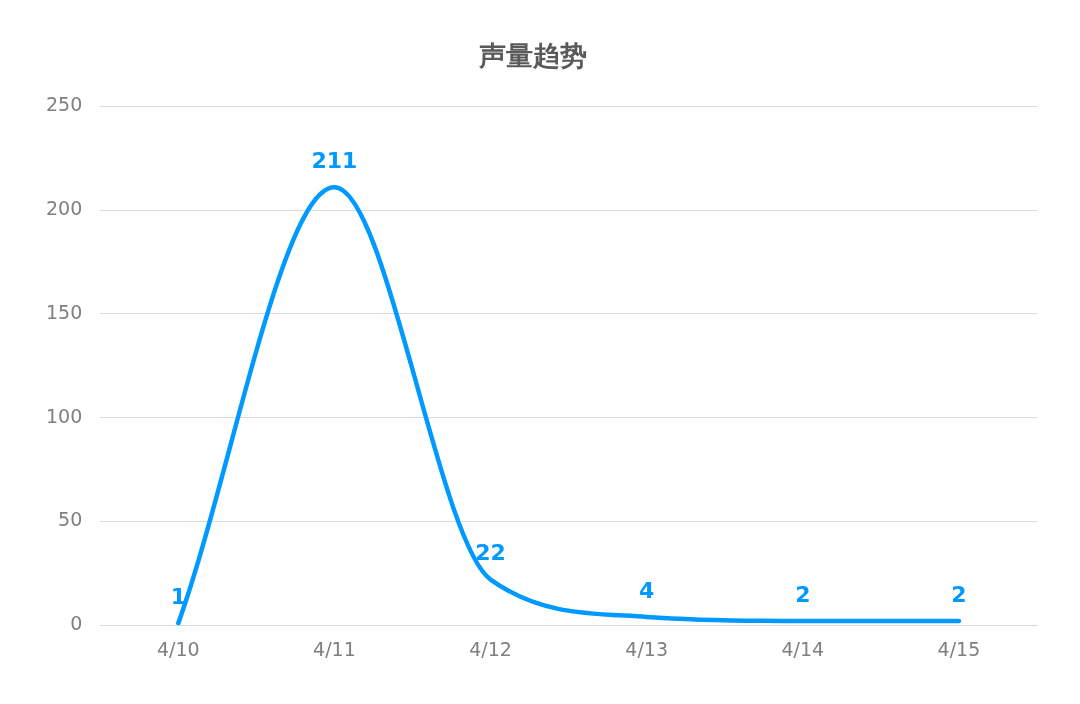 The image size is (1080, 704). Describe the element at coordinates (490, 553) in the screenshot. I see `data-label: 22` at that location.